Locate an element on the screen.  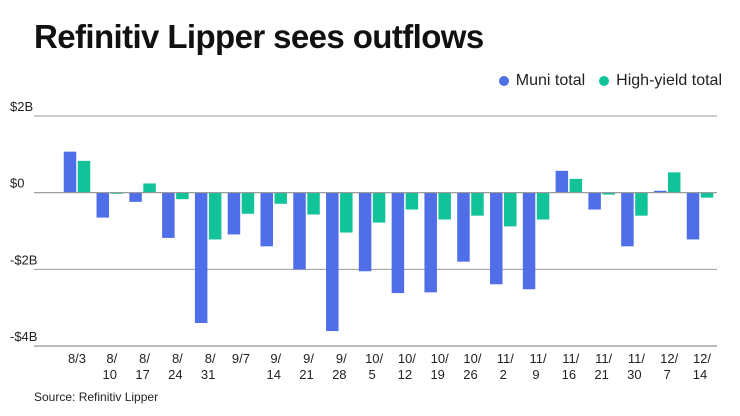
legend-label-muni: Muni total is located at coordinates (550, 80).